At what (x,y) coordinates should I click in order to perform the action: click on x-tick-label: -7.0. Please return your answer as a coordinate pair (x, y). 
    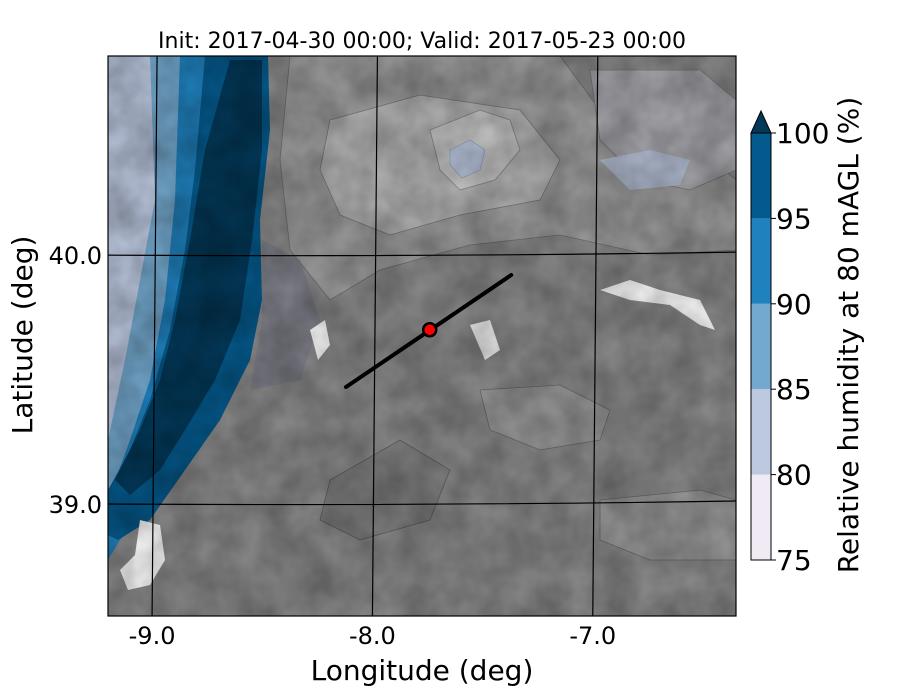
    Looking at the image, I should click on (592, 636).